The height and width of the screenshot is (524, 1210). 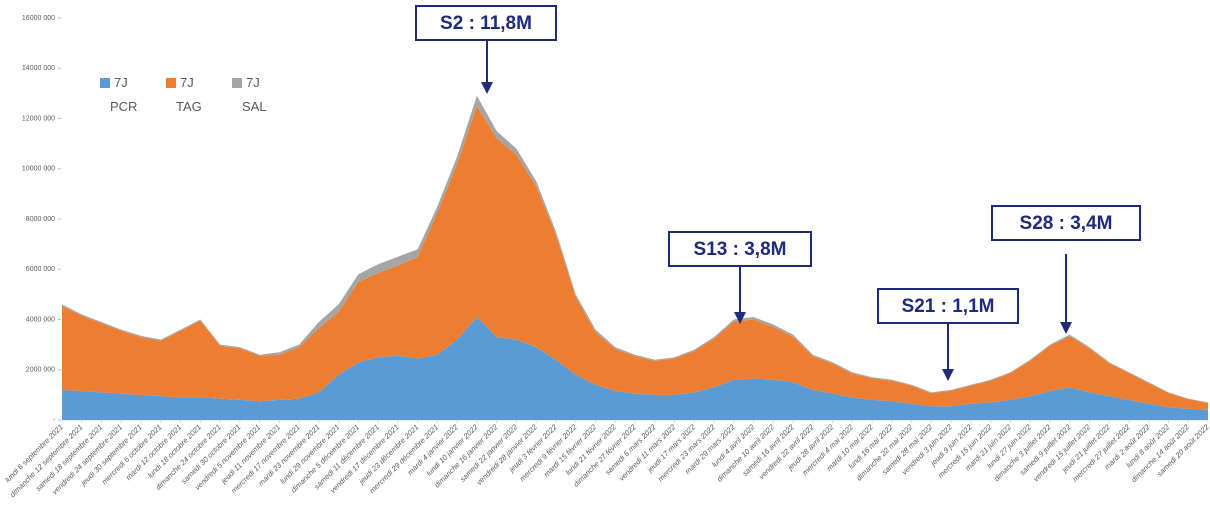 I want to click on y-tick-label: 14000 000, so click(x=38, y=68).